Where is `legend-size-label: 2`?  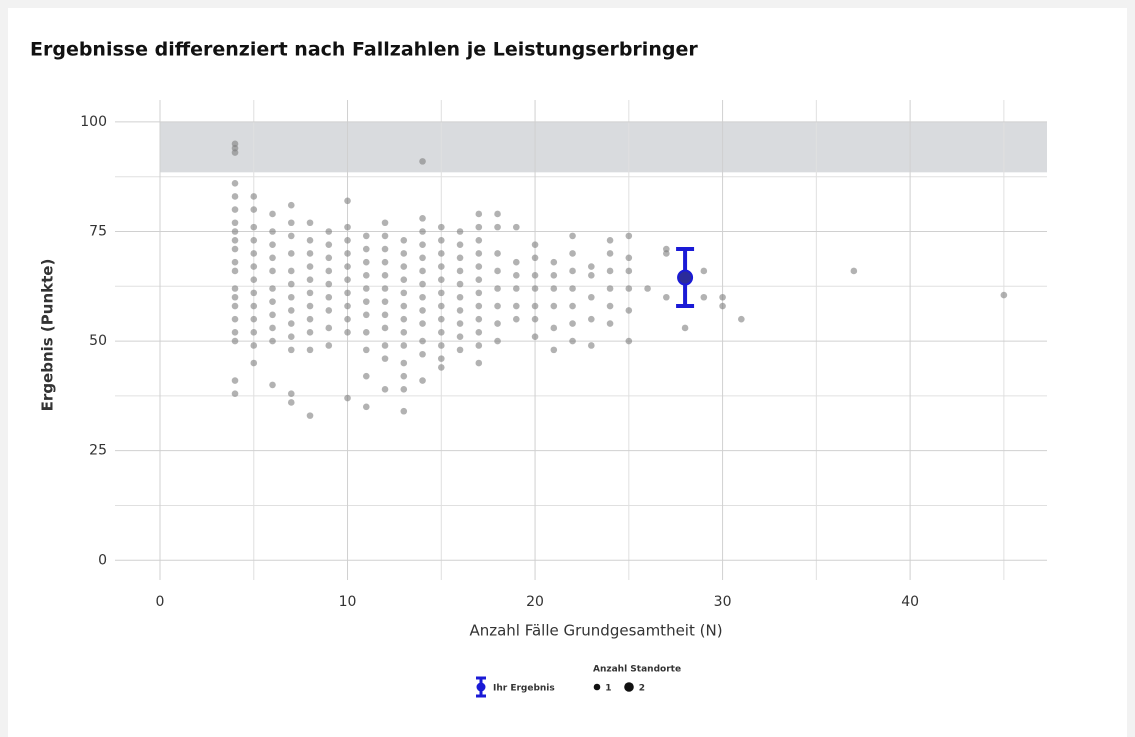
legend-size-label: 2 is located at coordinates (642, 689).